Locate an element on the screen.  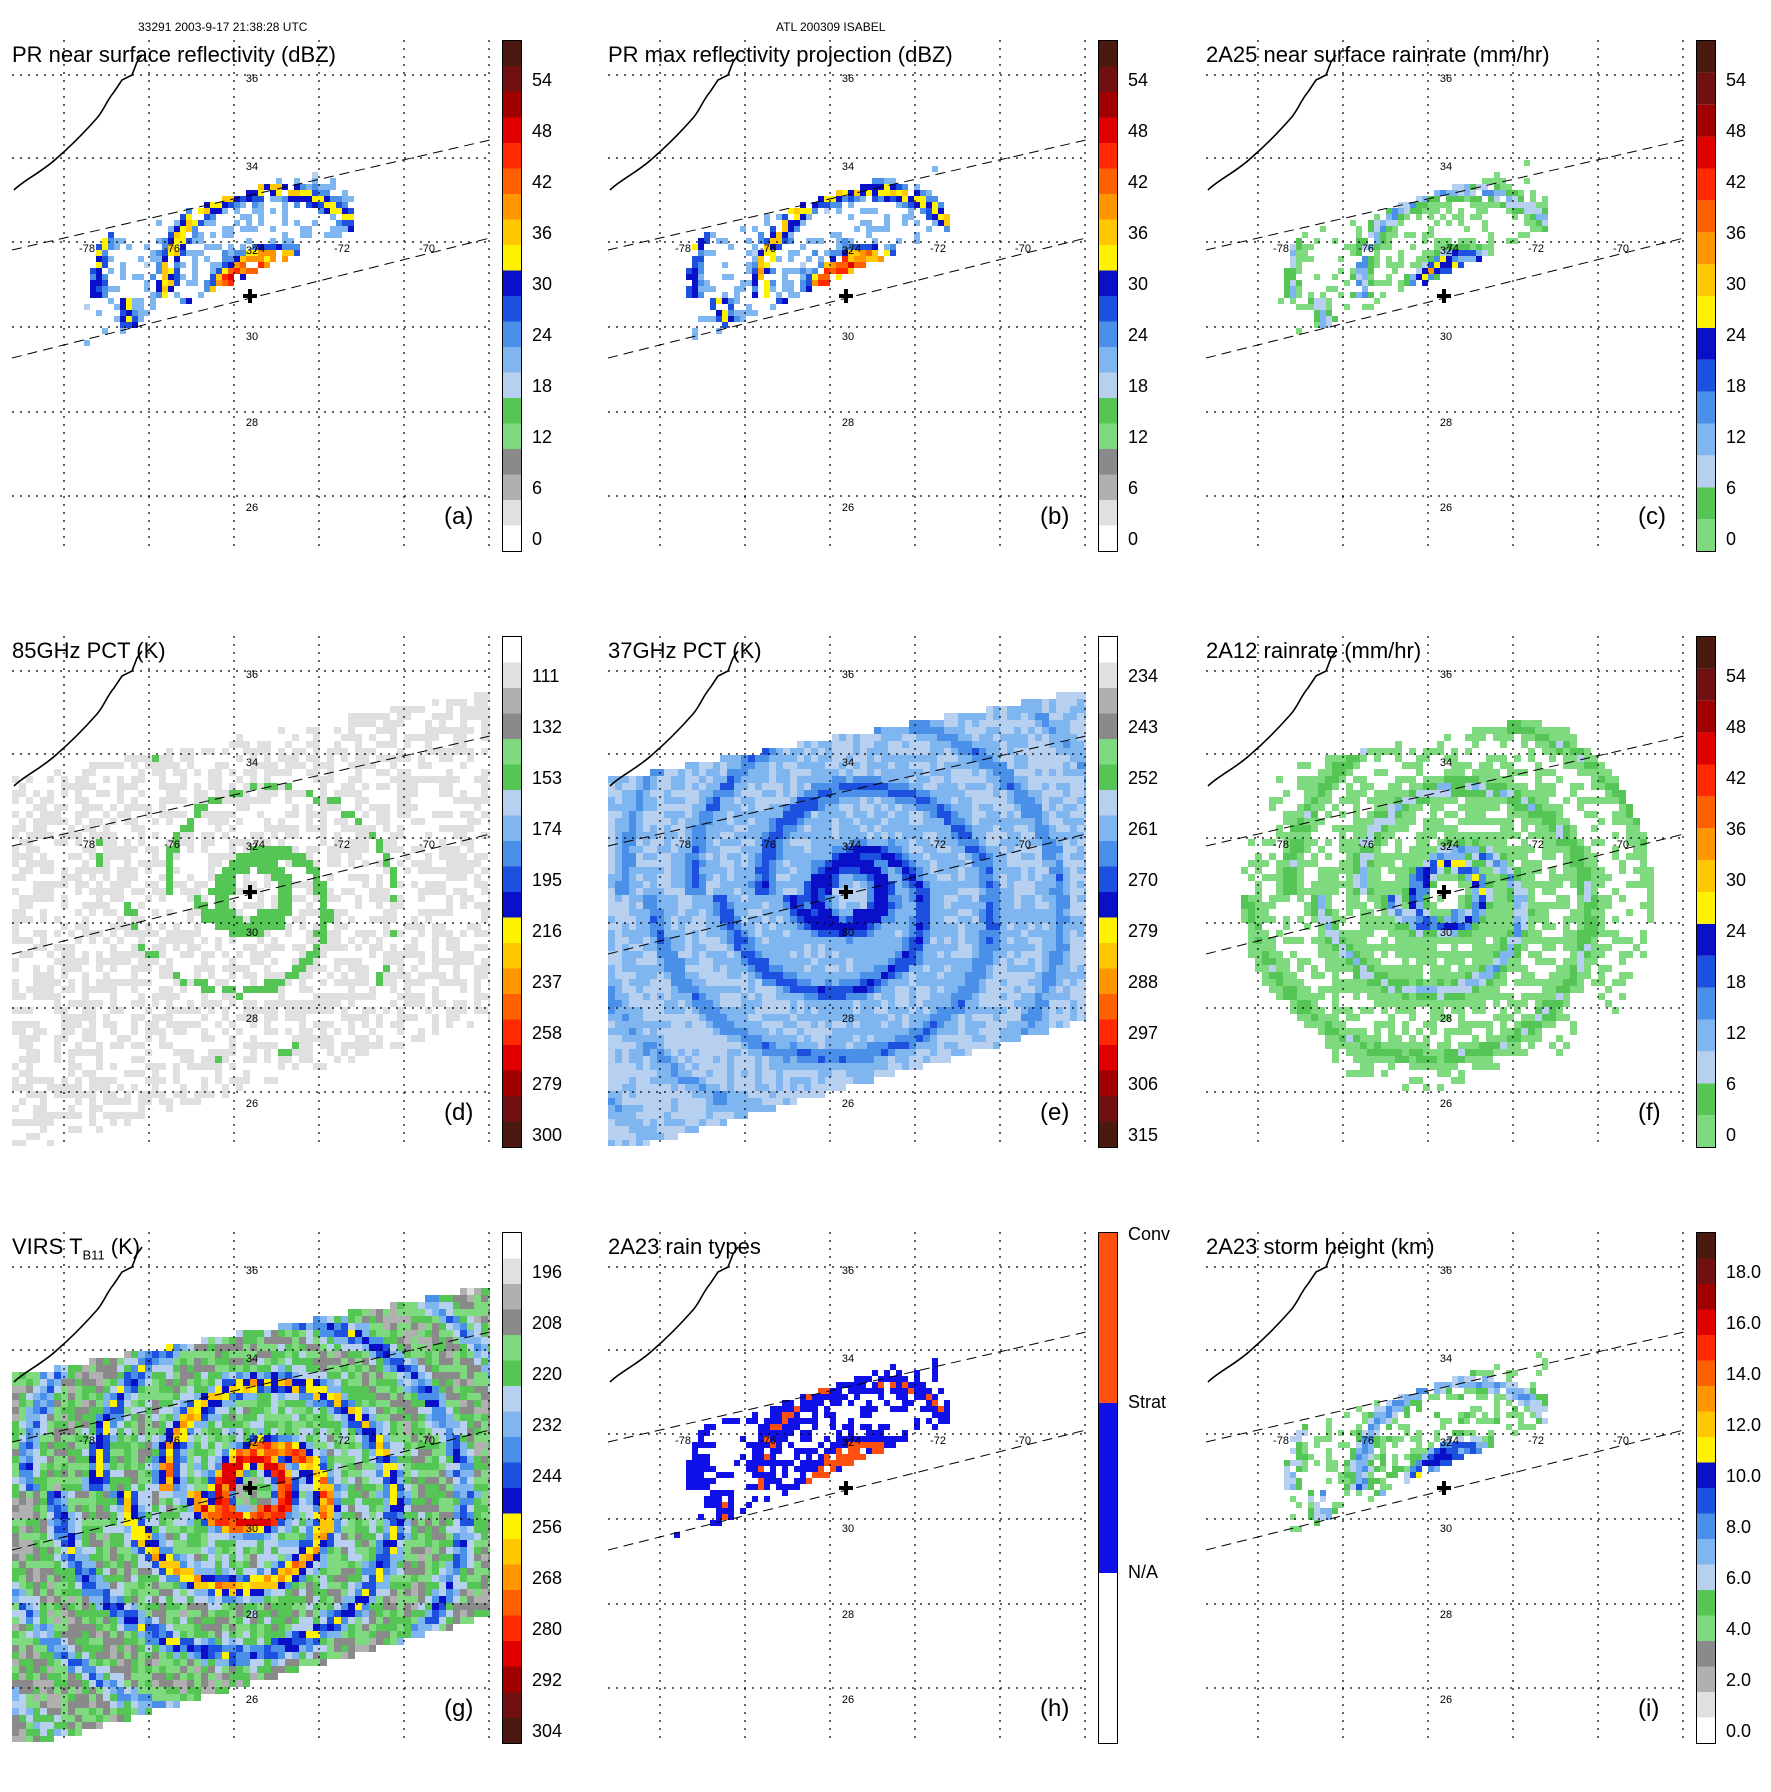
colorbar-tick-label: 30 is located at coordinates (542, 284).